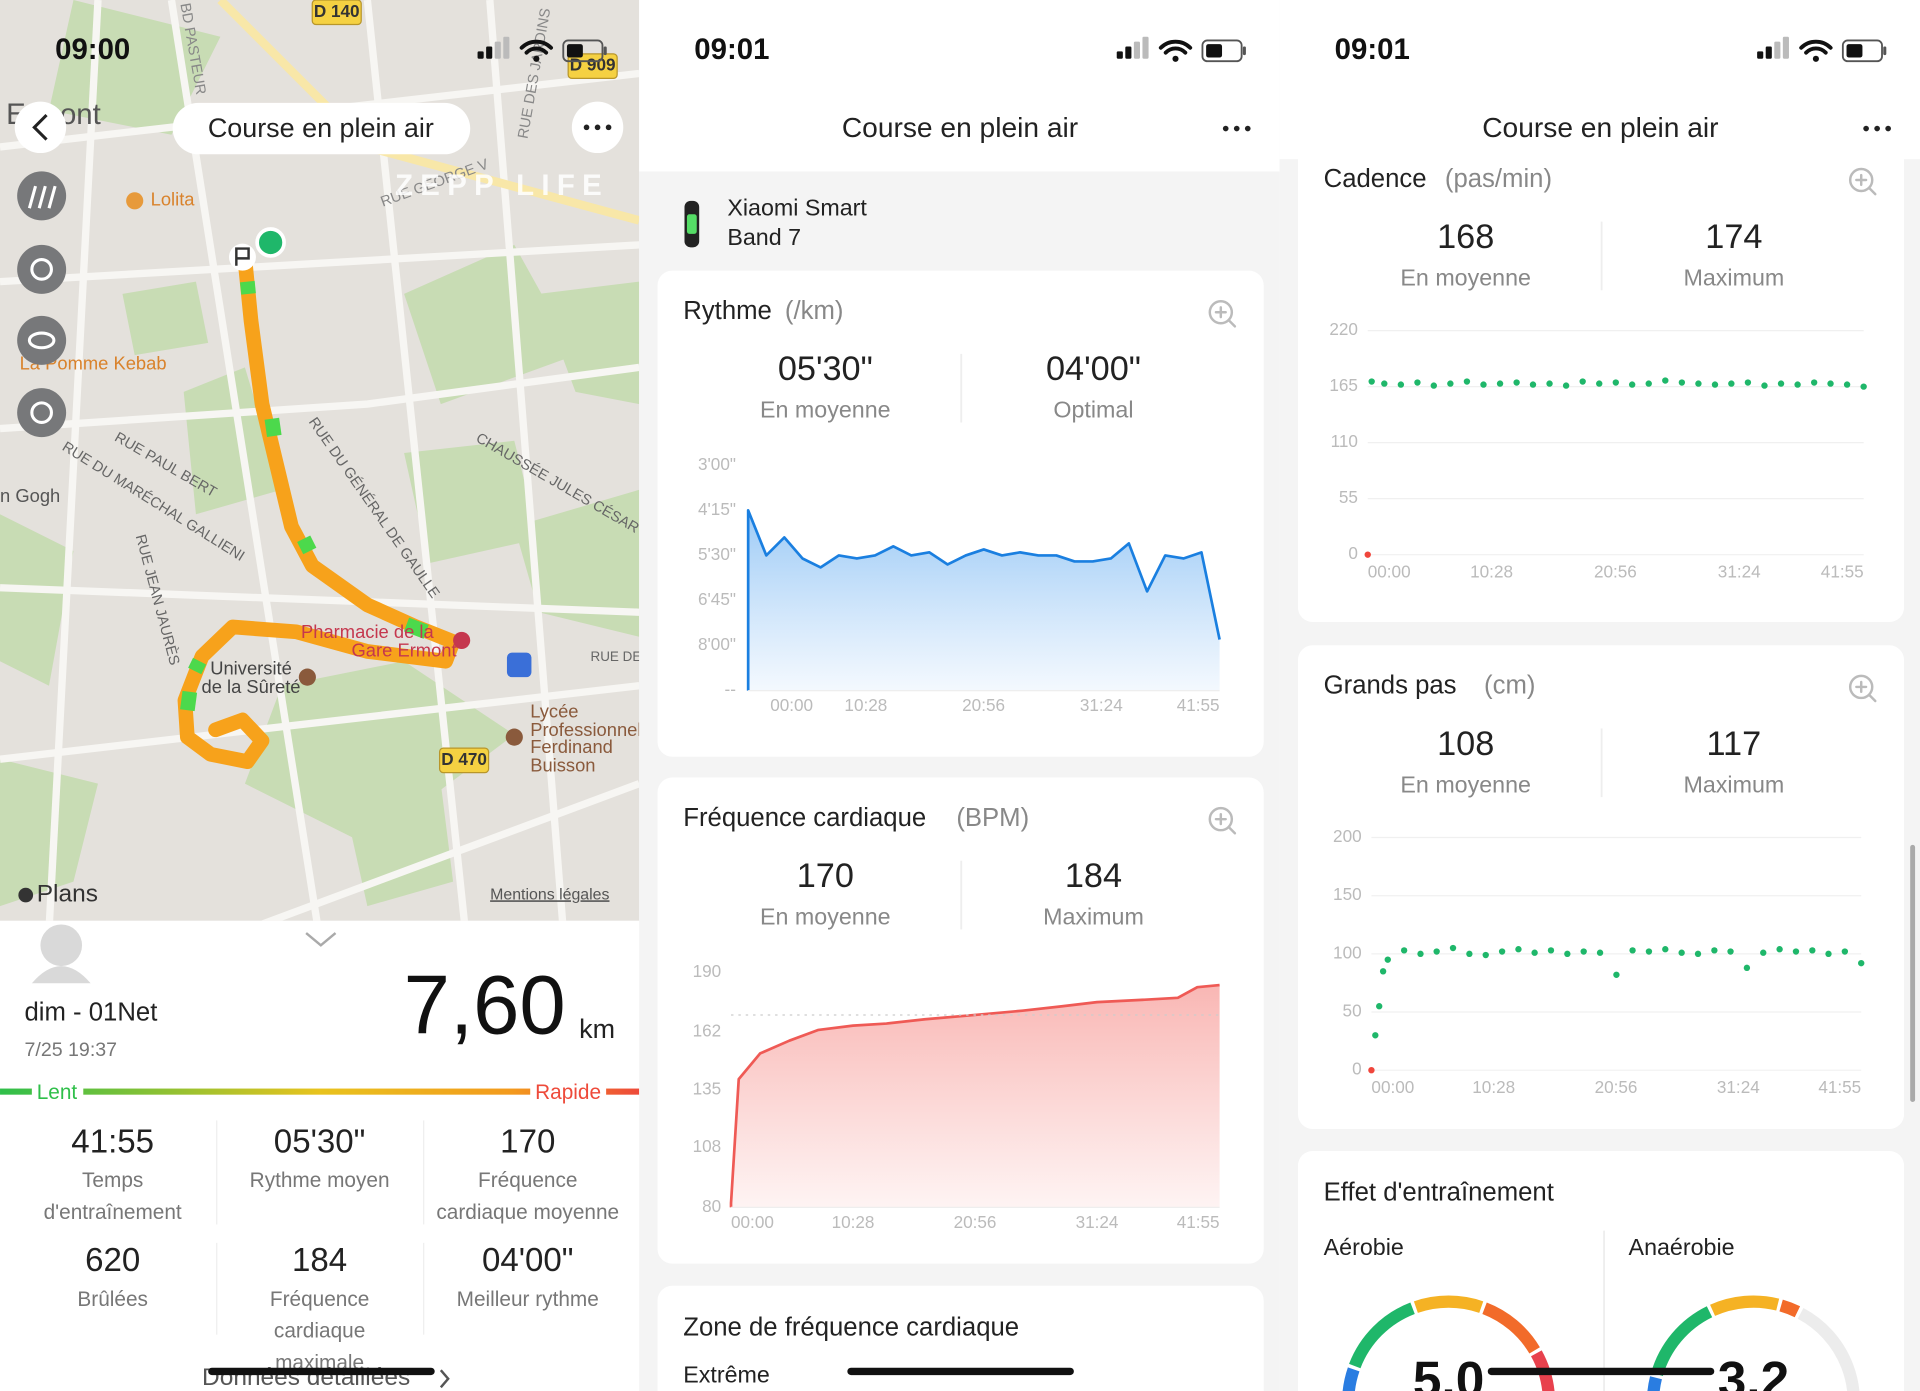 The height and width of the screenshot is (1391, 1920). What do you see at coordinates (711, 1206) in the screenshot?
I see `y-tick-label: 80` at bounding box center [711, 1206].